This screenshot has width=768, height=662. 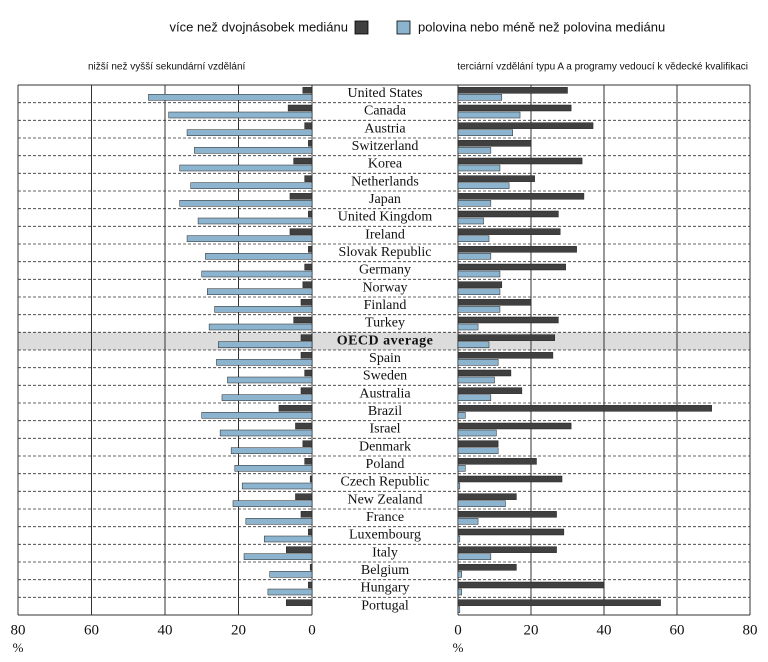 I want to click on category-label: Poland, so click(x=385, y=464).